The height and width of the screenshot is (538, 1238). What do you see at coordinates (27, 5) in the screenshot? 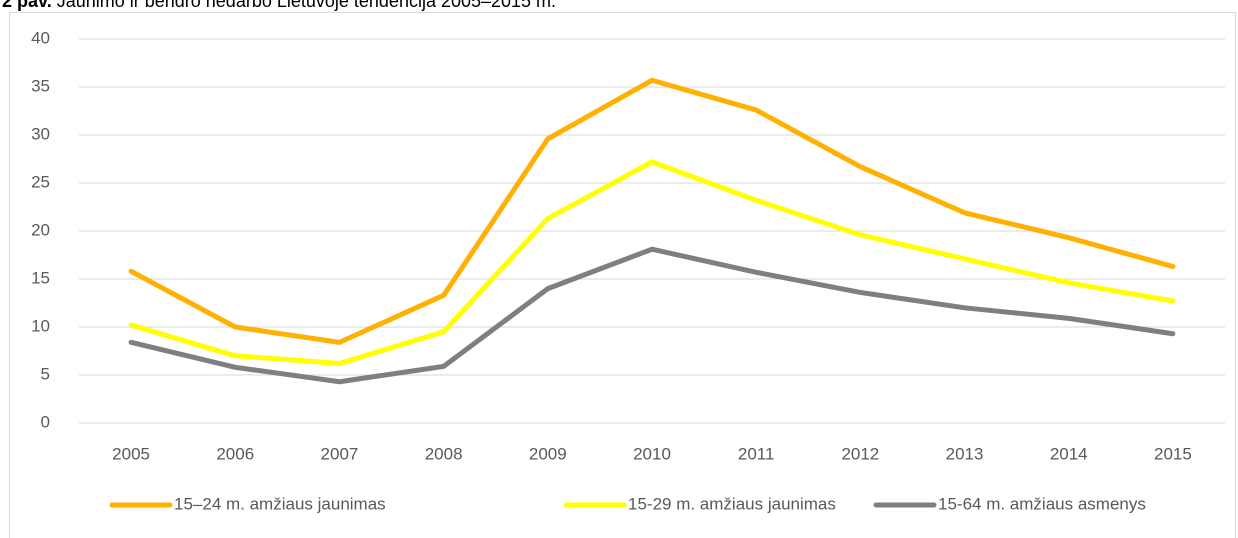
I see `figure-label: 2 pav.` at bounding box center [27, 5].